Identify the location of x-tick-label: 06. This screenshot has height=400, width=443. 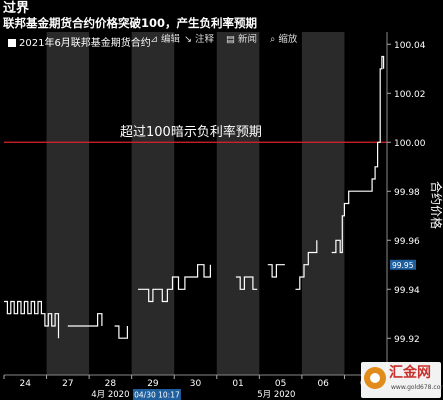
(323, 384).